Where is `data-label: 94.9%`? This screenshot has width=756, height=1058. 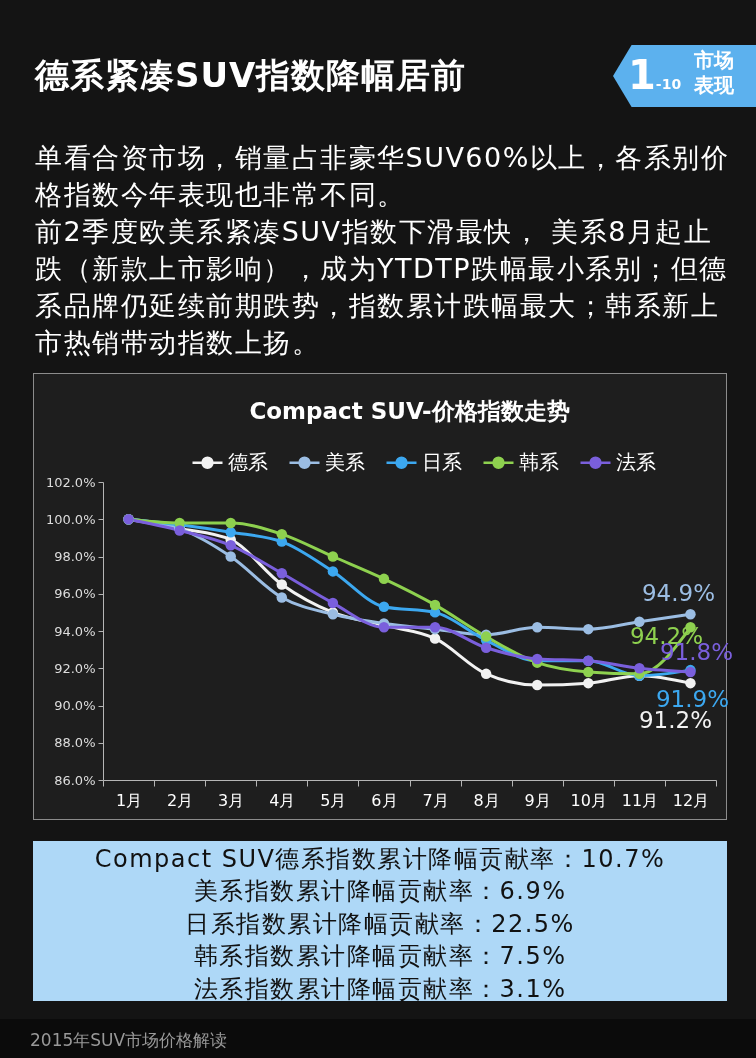
data-label: 94.9% is located at coordinates (678, 593).